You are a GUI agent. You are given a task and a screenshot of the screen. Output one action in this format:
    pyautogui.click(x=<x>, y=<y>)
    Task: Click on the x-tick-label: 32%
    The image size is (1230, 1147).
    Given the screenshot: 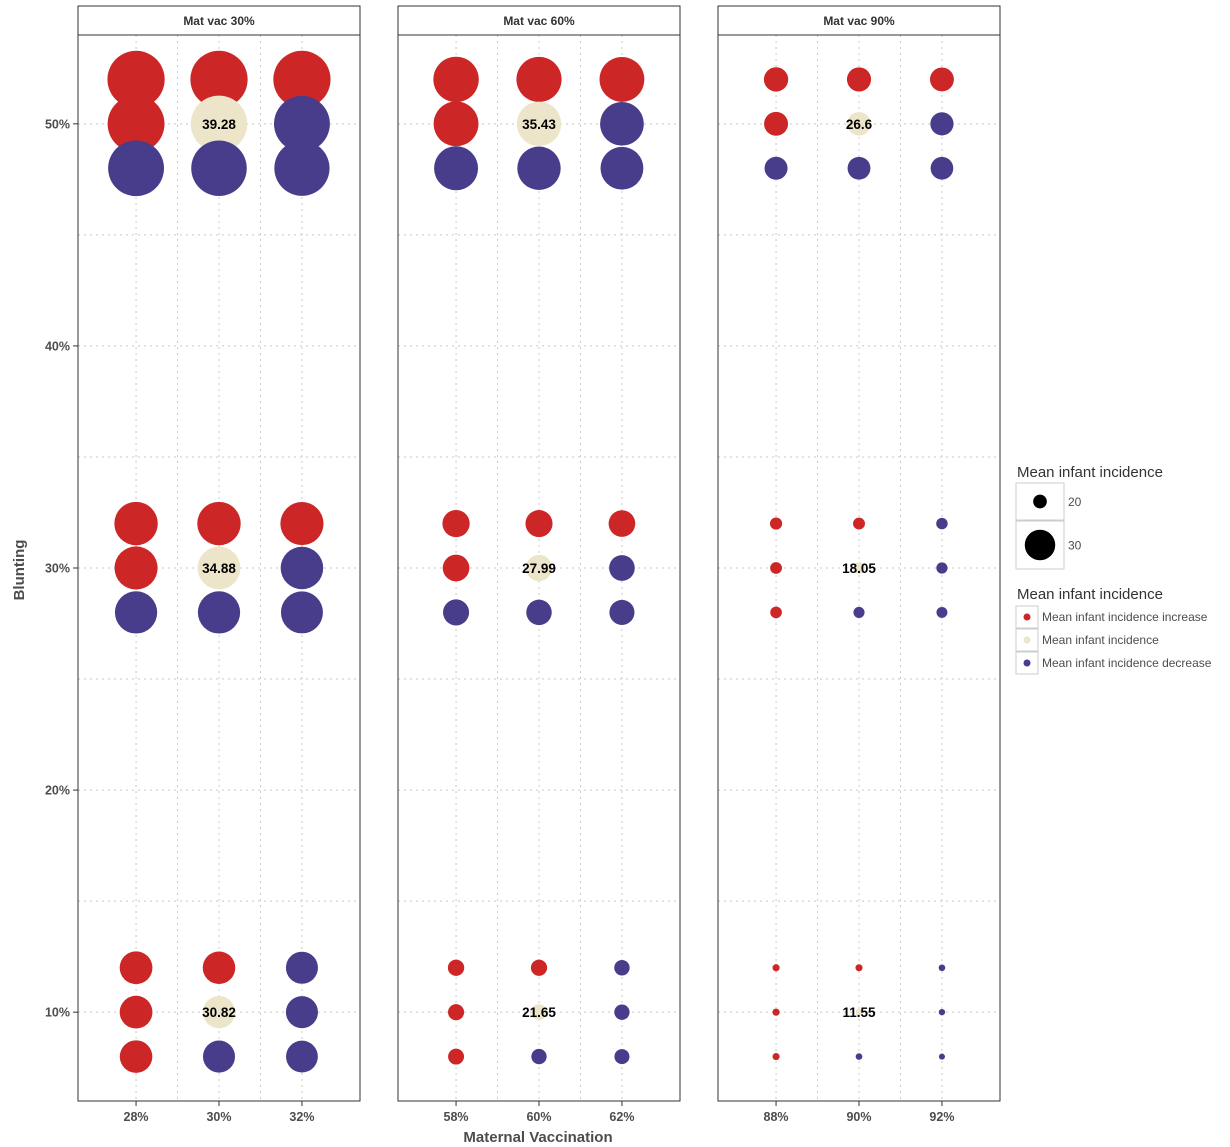 What is the action you would take?
    pyautogui.click(x=301, y=1117)
    